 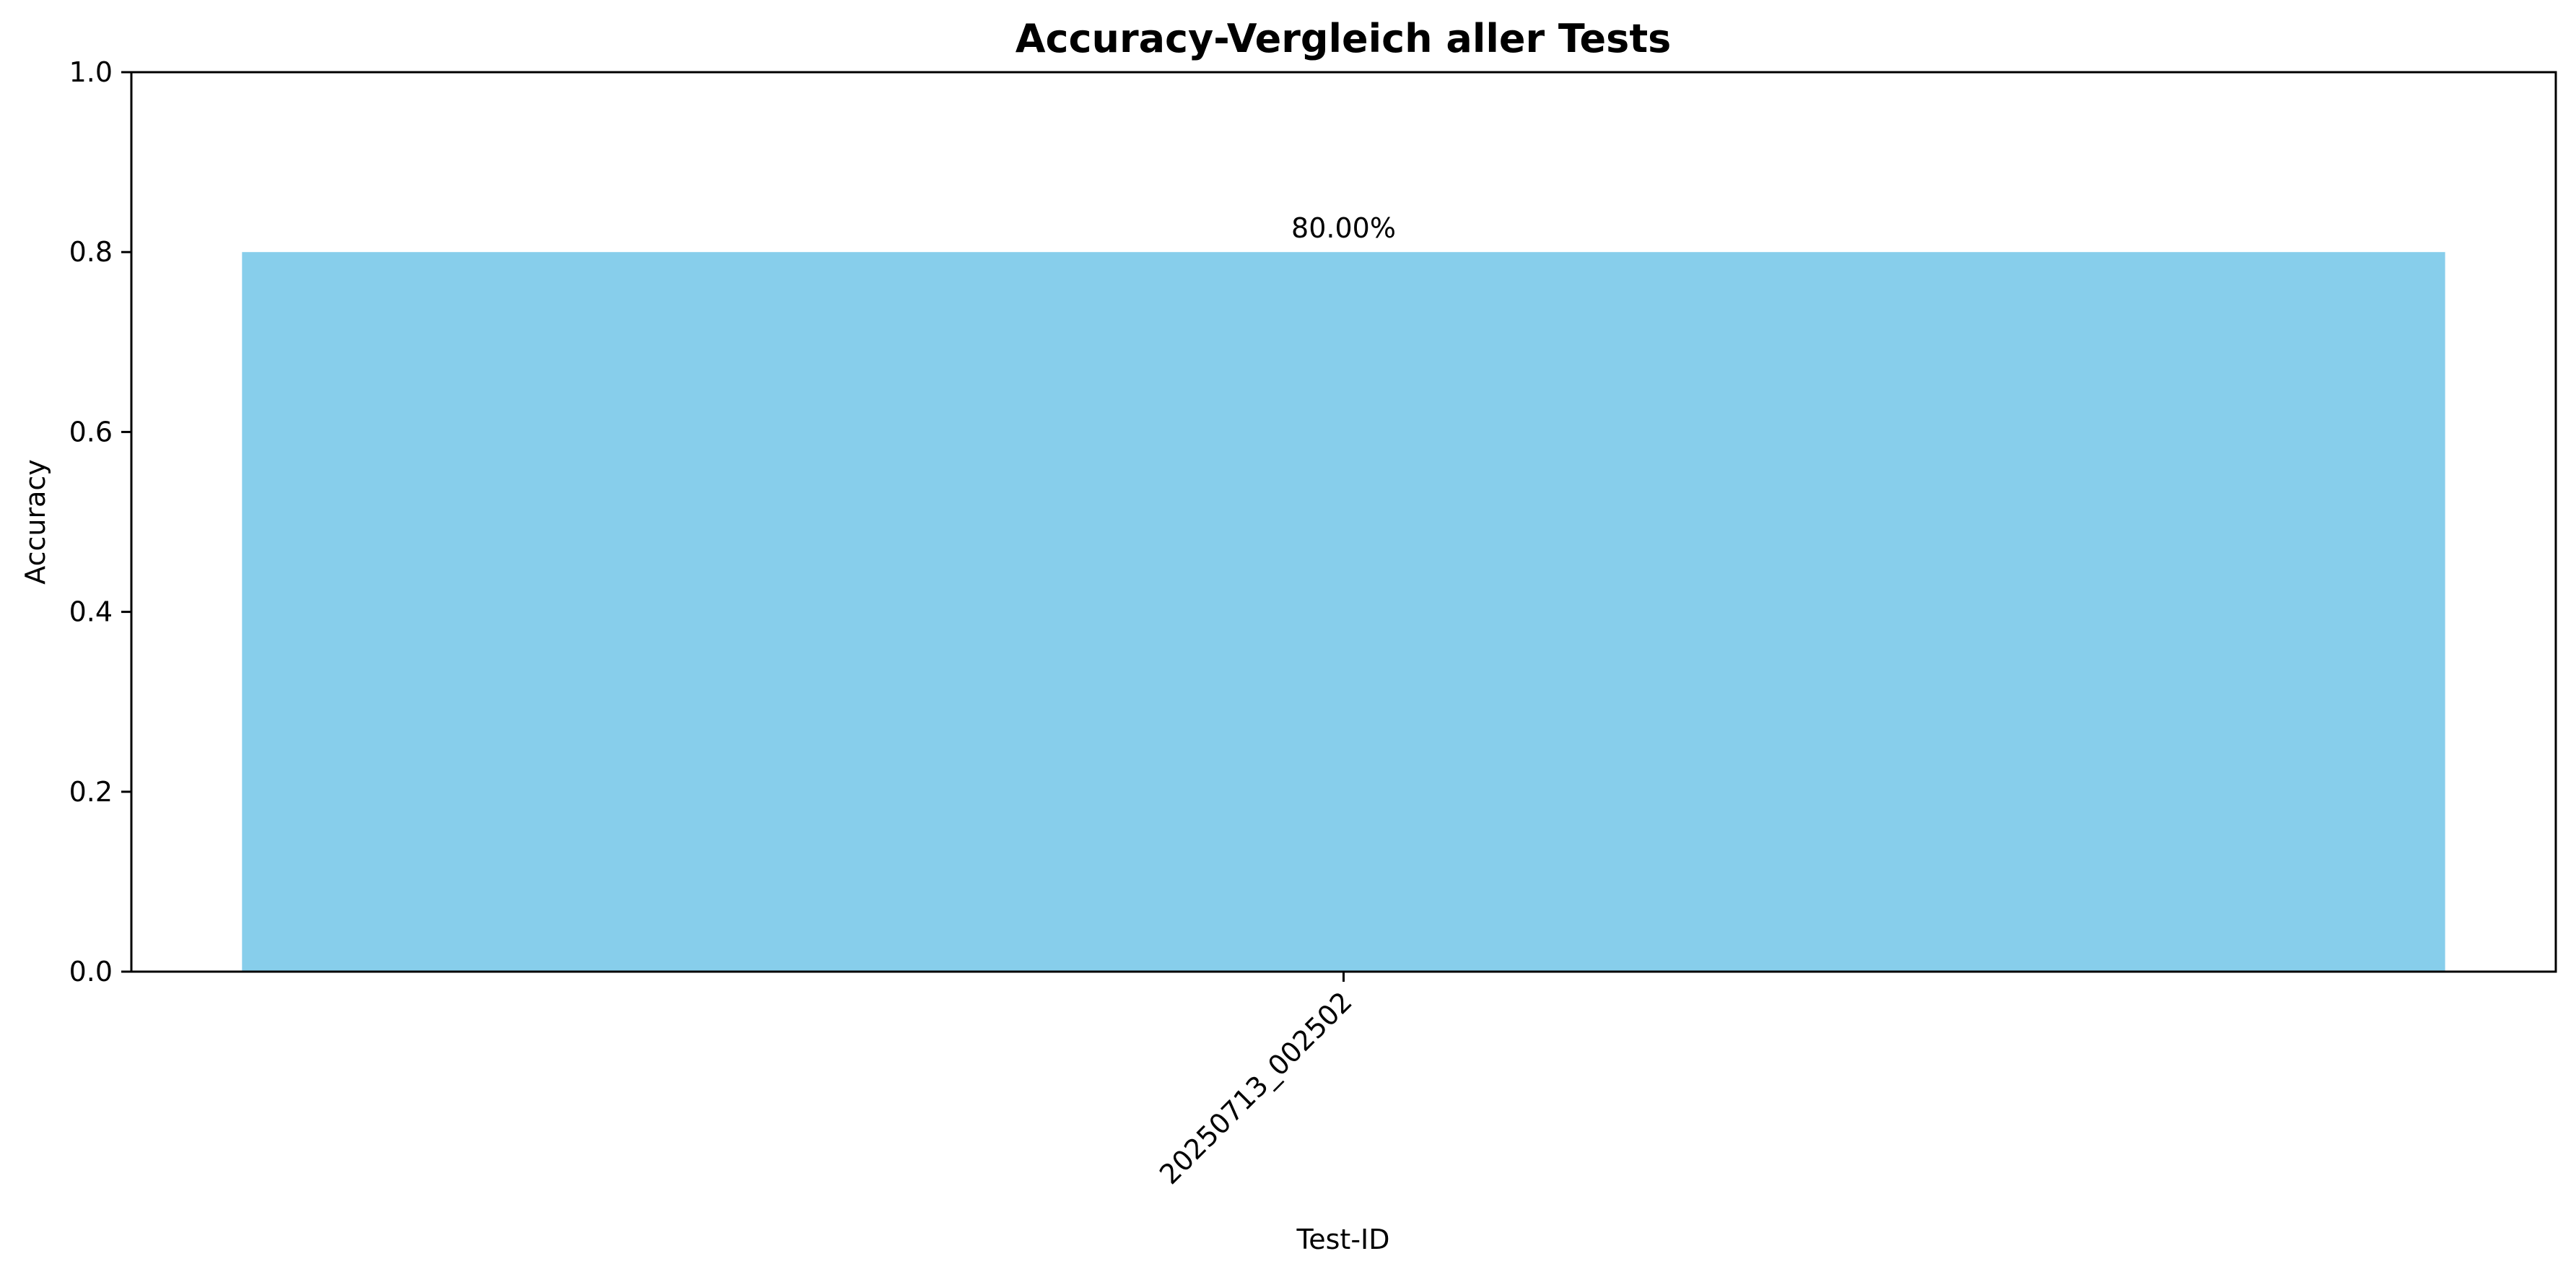 What do you see at coordinates (91, 432) in the screenshot?
I see `y-tick-label: 0.6` at bounding box center [91, 432].